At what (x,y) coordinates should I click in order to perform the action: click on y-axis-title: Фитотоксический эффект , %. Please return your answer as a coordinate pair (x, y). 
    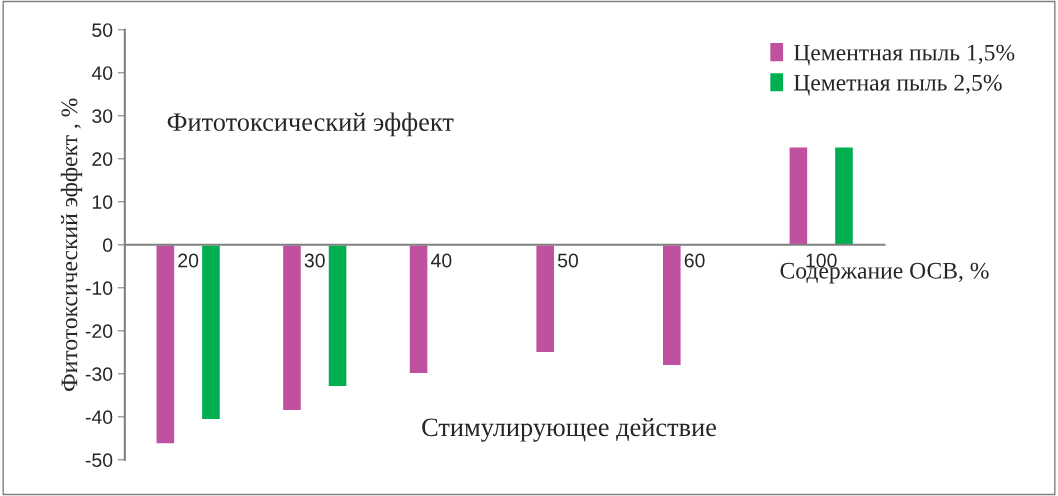
    Looking at the image, I should click on (71, 245).